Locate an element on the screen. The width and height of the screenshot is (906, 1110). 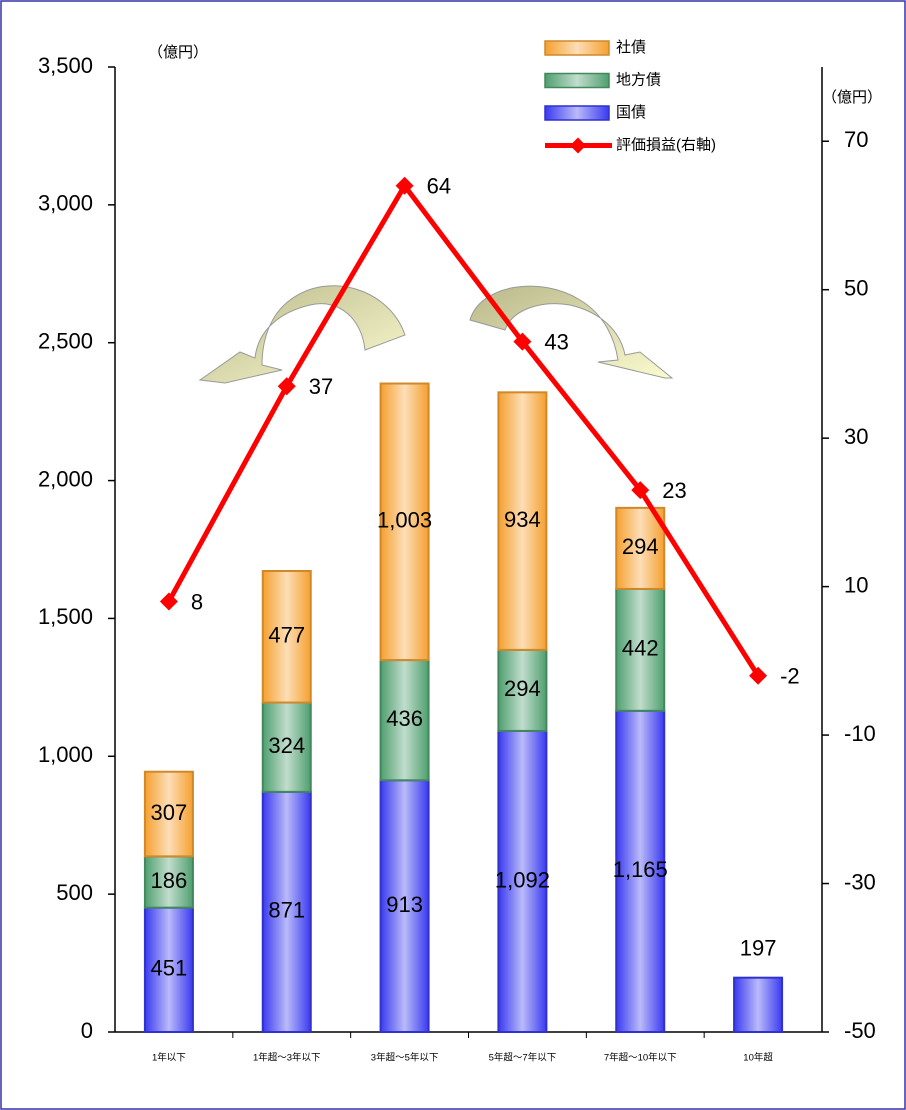
value-label: 307 is located at coordinates (169, 812).